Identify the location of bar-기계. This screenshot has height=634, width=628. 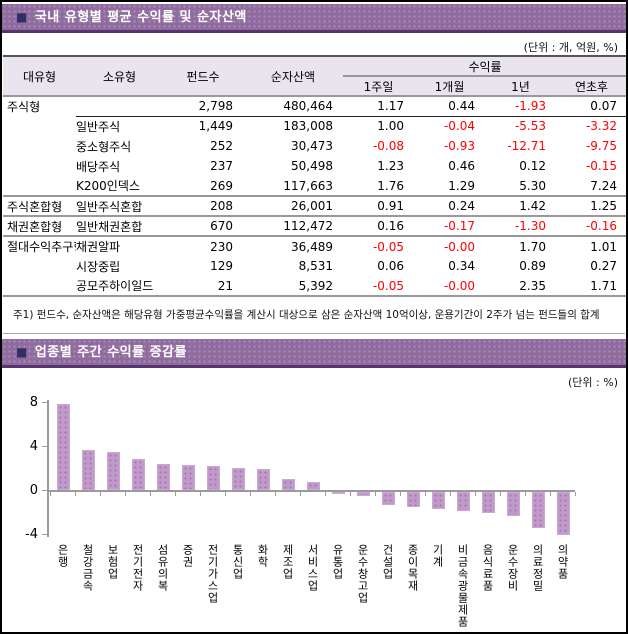
(438, 500).